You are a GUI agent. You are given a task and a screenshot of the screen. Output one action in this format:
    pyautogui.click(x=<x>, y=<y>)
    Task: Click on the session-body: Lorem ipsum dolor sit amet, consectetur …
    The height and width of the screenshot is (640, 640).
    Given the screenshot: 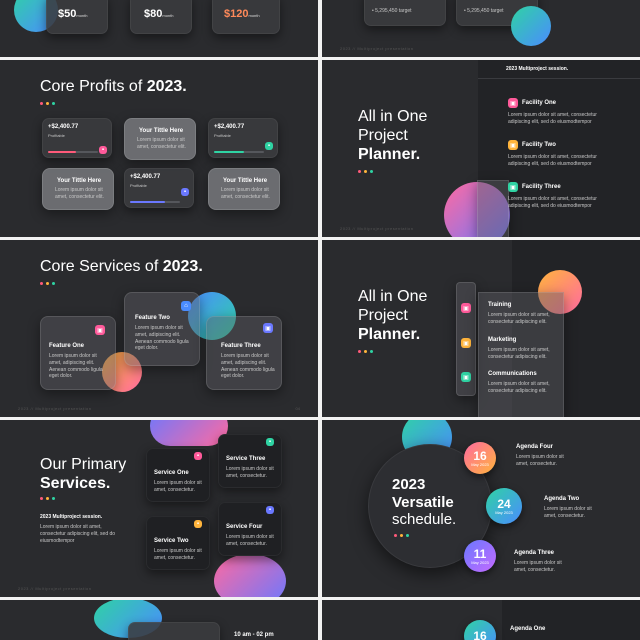 What is the action you would take?
    pyautogui.click(x=78, y=534)
    